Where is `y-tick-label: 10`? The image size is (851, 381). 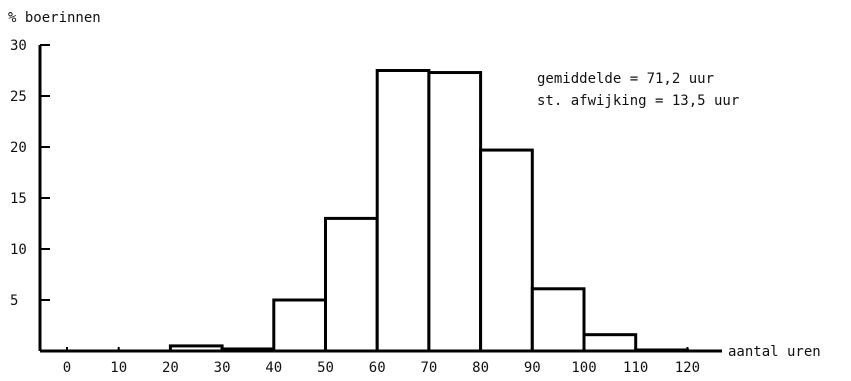
y-tick-label: 10 is located at coordinates (18, 250).